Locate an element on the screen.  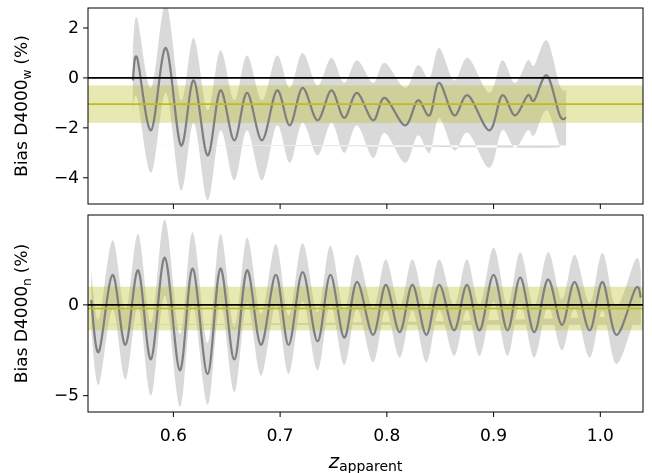
x-label-main: z is located at coordinates (334, 461).